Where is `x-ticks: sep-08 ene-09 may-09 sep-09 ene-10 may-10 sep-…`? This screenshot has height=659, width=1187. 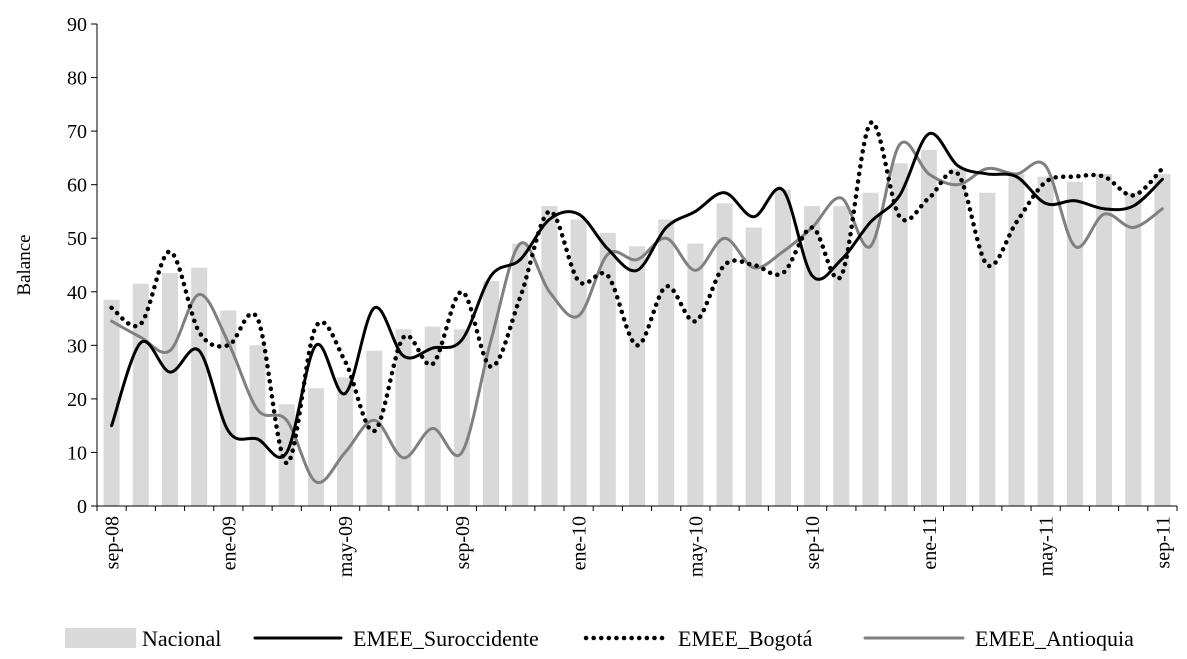
x-ticks: sep-08 ene-09 may-09 sep-09 ene-10 may-10 sep-… is located at coordinates (637, 541).